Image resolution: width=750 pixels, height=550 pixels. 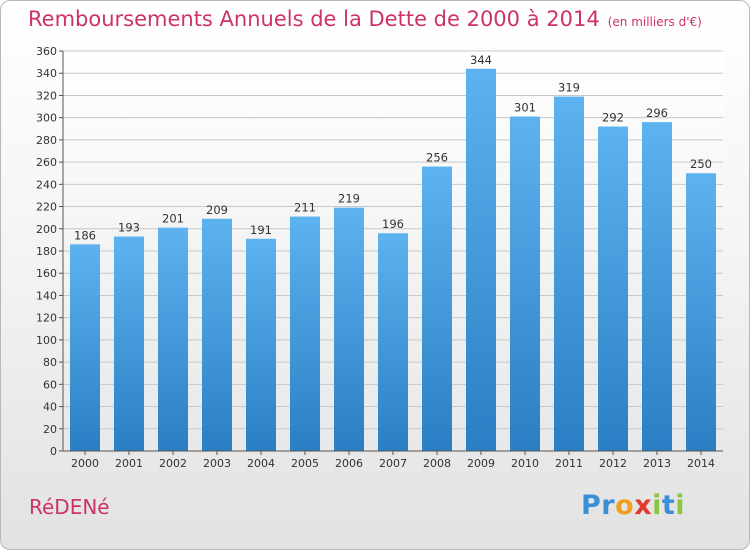 What do you see at coordinates (46, 73) in the screenshot?
I see `y-tick-label: 340` at bounding box center [46, 73].